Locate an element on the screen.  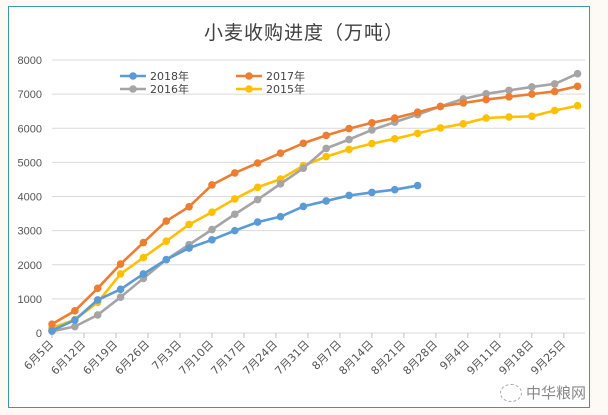
x-tick-label: 9月18日 is located at coordinates (516, 358).